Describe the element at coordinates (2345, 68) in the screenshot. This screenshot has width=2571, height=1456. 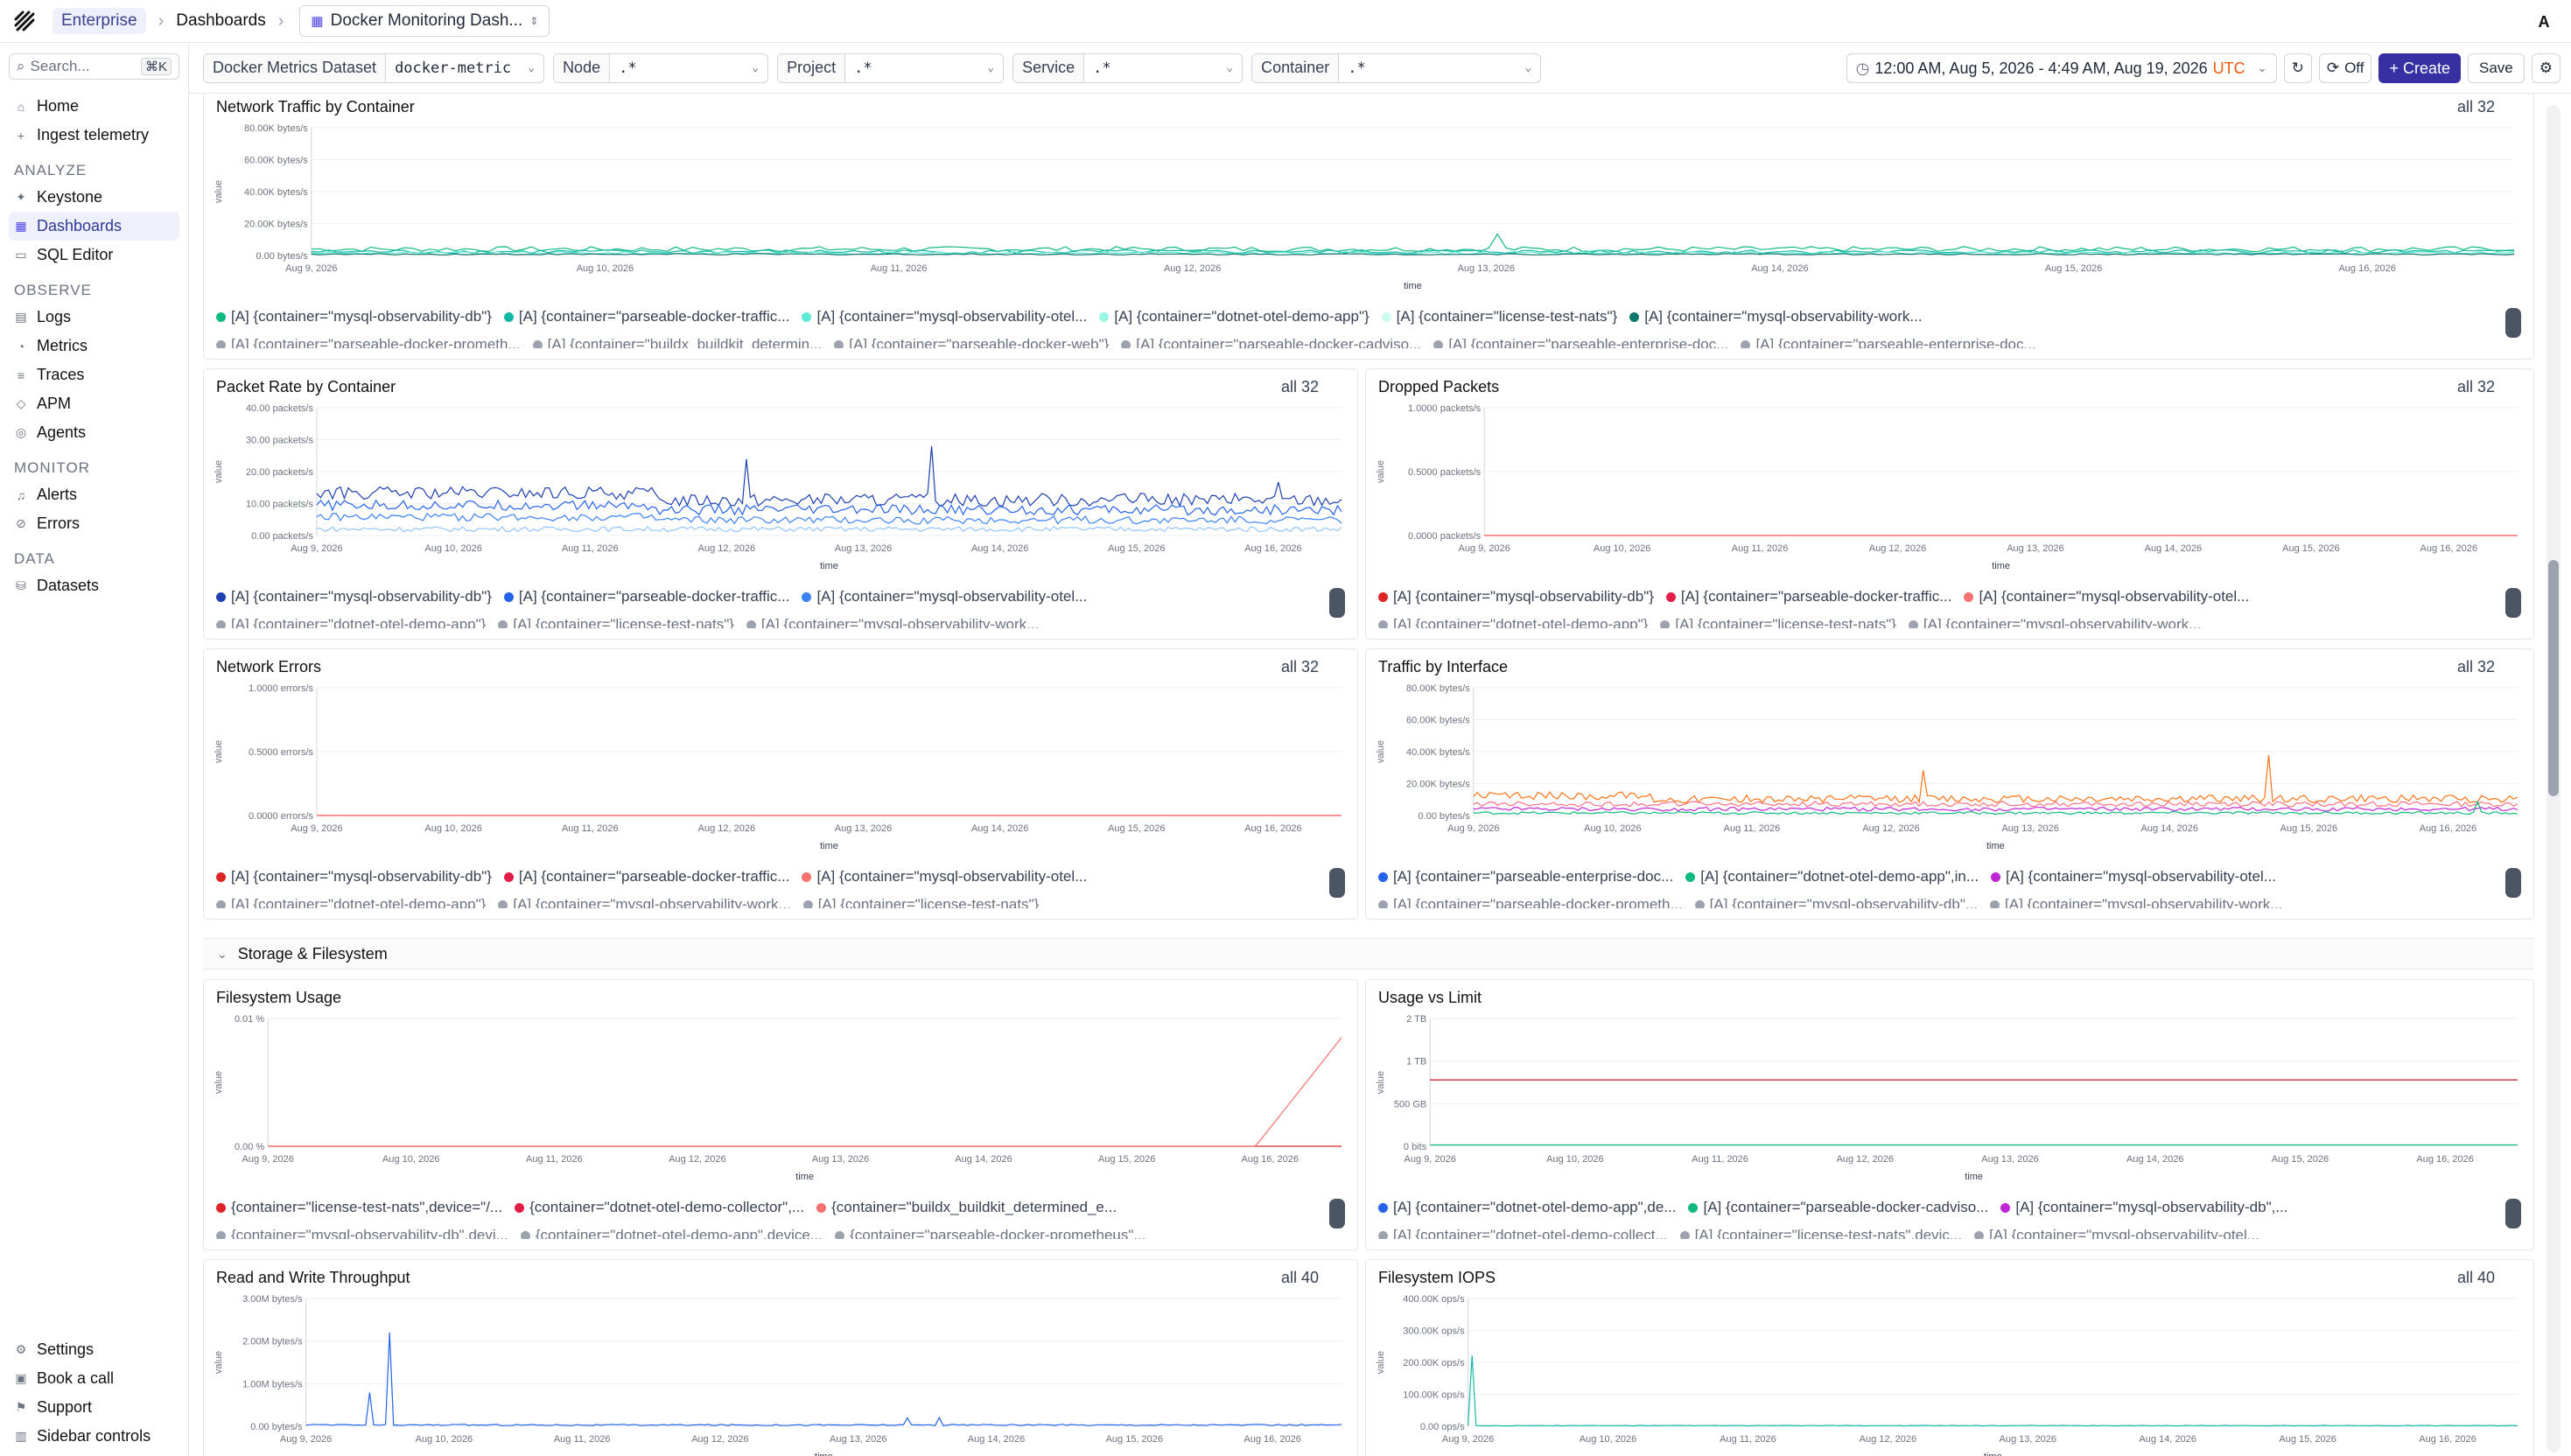
I see `auto-refresh-toggle: ⟳ Off` at that location.